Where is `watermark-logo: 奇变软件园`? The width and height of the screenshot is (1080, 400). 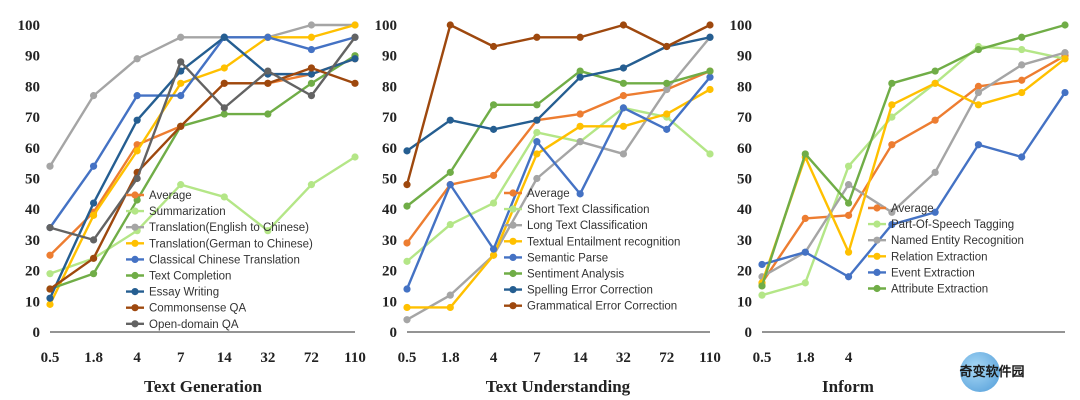 watermark-logo: 奇变软件园 is located at coordinates (992, 373).